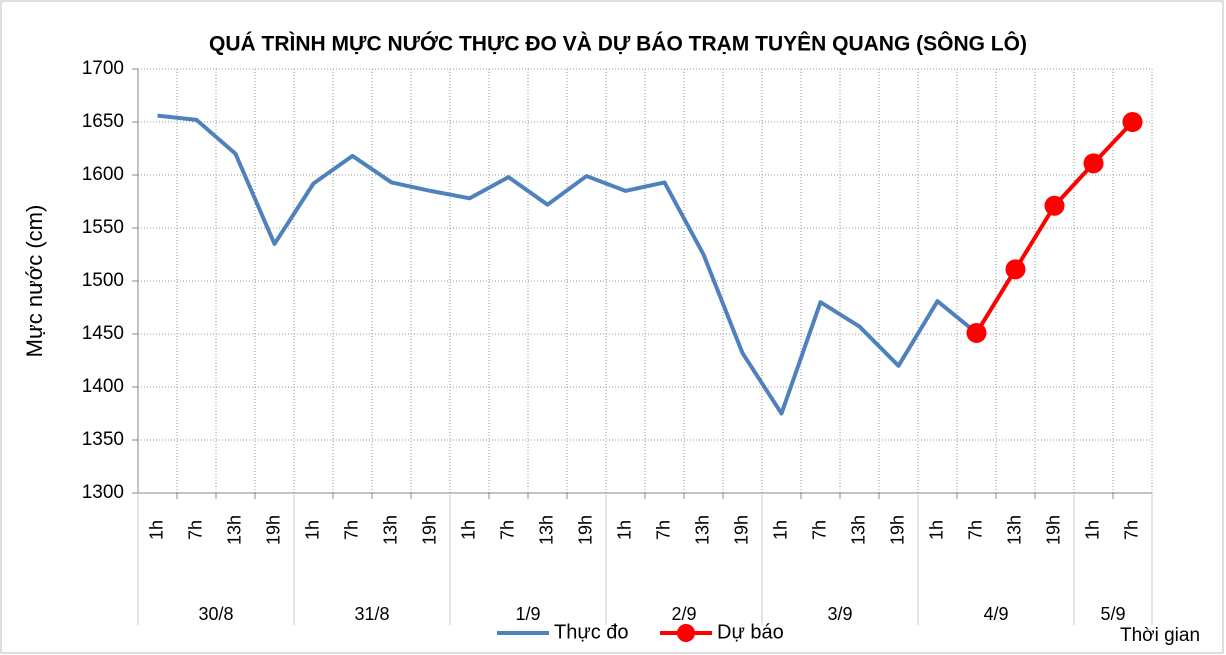  What do you see at coordinates (591, 632) in the screenshot?
I see `legend-label: Thực đo` at bounding box center [591, 632].